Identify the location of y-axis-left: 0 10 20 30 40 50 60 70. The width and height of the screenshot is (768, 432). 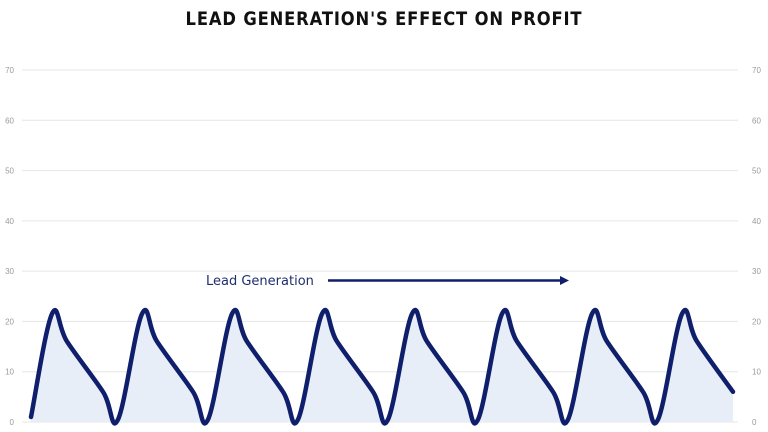
(9, 246).